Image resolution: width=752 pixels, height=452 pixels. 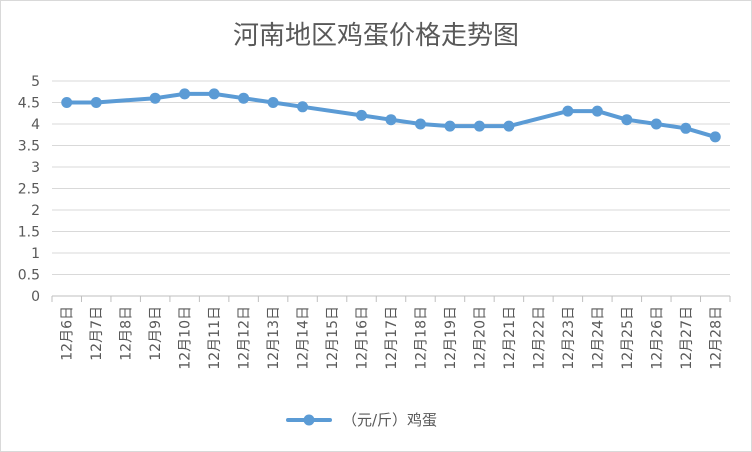 What do you see at coordinates (186, 338) in the screenshot?
I see `x-tick-label: 12月10日` at bounding box center [186, 338].